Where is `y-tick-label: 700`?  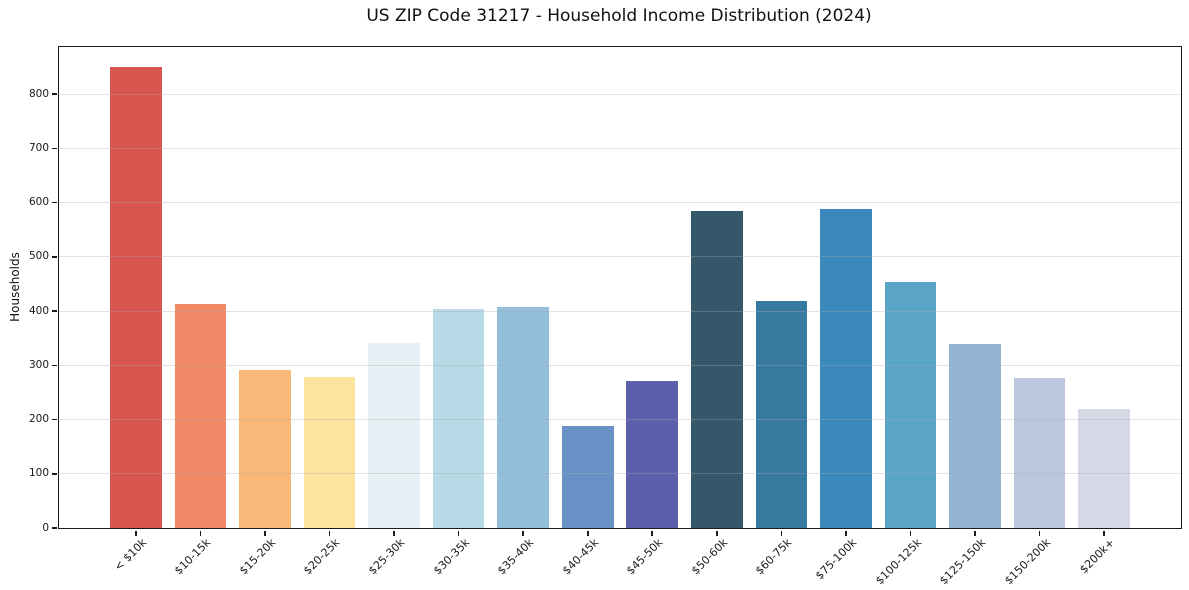 y-tick-label: 700 is located at coordinates (38, 147).